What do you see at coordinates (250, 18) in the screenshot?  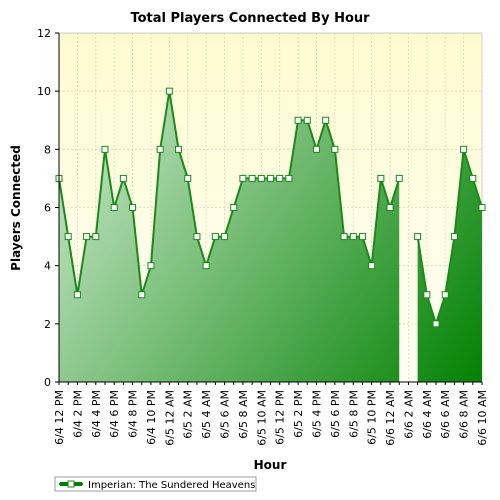 I see `chart-title: Total Players Connected By Hour` at bounding box center [250, 18].